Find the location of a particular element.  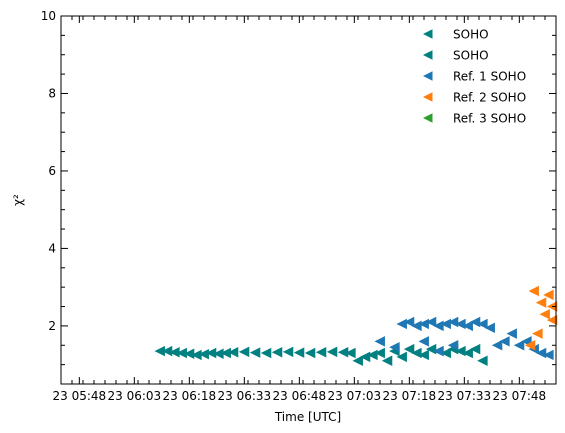

x-tick-label: 23 05:48 is located at coordinates (79, 396).